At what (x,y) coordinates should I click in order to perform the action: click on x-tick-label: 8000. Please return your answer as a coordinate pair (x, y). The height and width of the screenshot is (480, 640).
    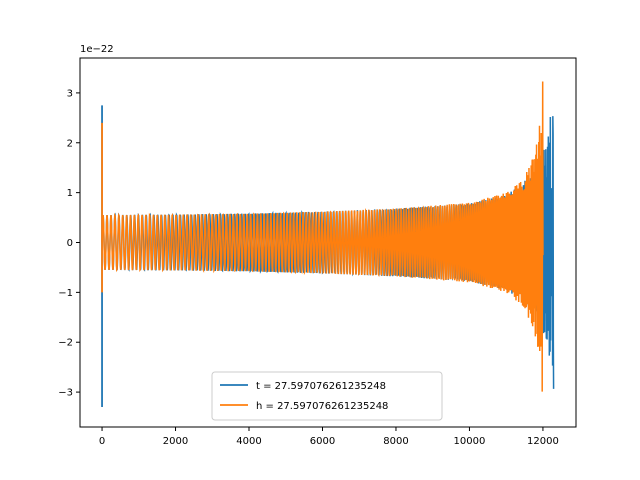
    Looking at the image, I should click on (395, 441).